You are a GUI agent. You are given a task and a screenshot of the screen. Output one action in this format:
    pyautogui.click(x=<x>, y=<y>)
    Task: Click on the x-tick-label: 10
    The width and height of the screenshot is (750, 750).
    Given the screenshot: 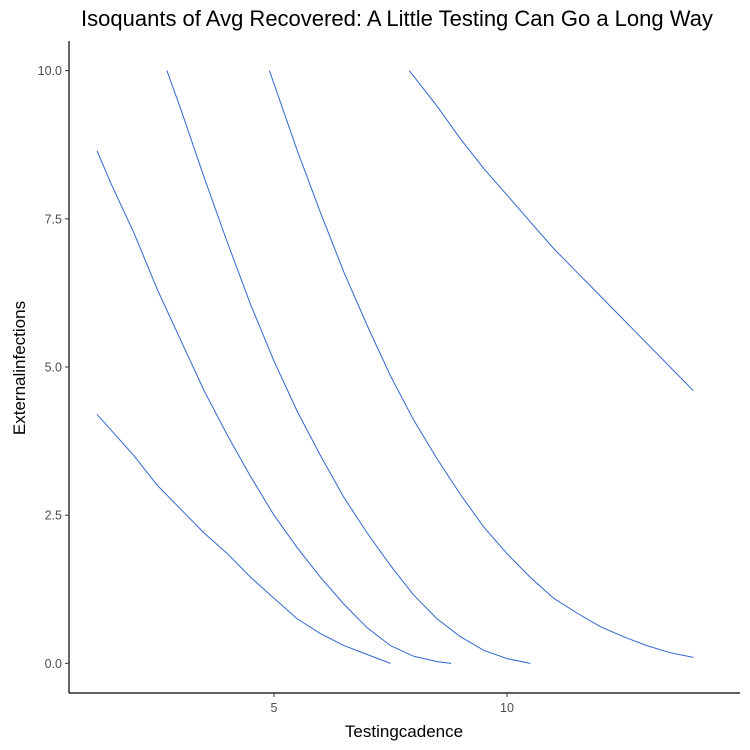 What is the action you would take?
    pyautogui.click(x=507, y=708)
    